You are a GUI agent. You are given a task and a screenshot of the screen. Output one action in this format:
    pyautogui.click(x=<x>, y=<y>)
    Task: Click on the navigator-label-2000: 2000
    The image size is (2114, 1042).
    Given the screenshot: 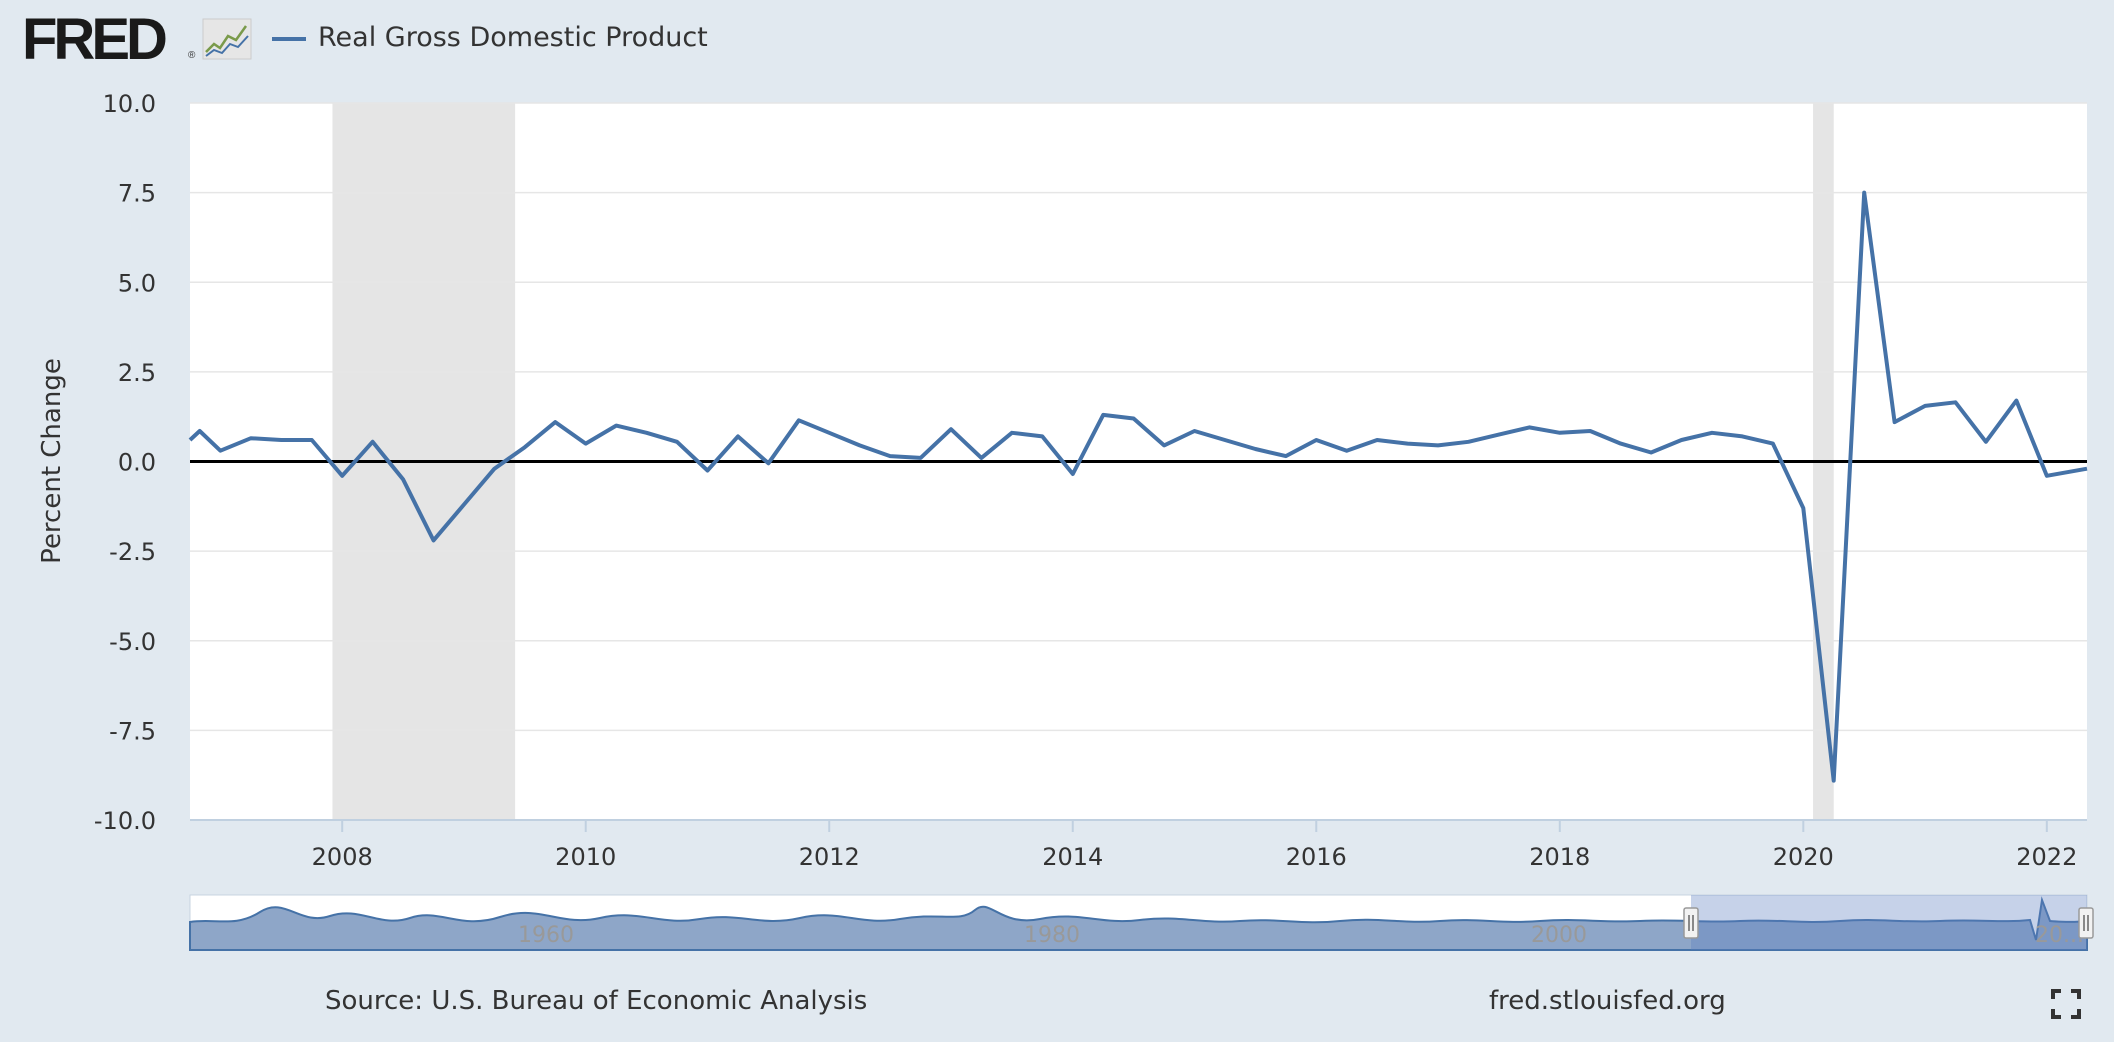 What is the action you would take?
    pyautogui.click(x=1559, y=935)
    